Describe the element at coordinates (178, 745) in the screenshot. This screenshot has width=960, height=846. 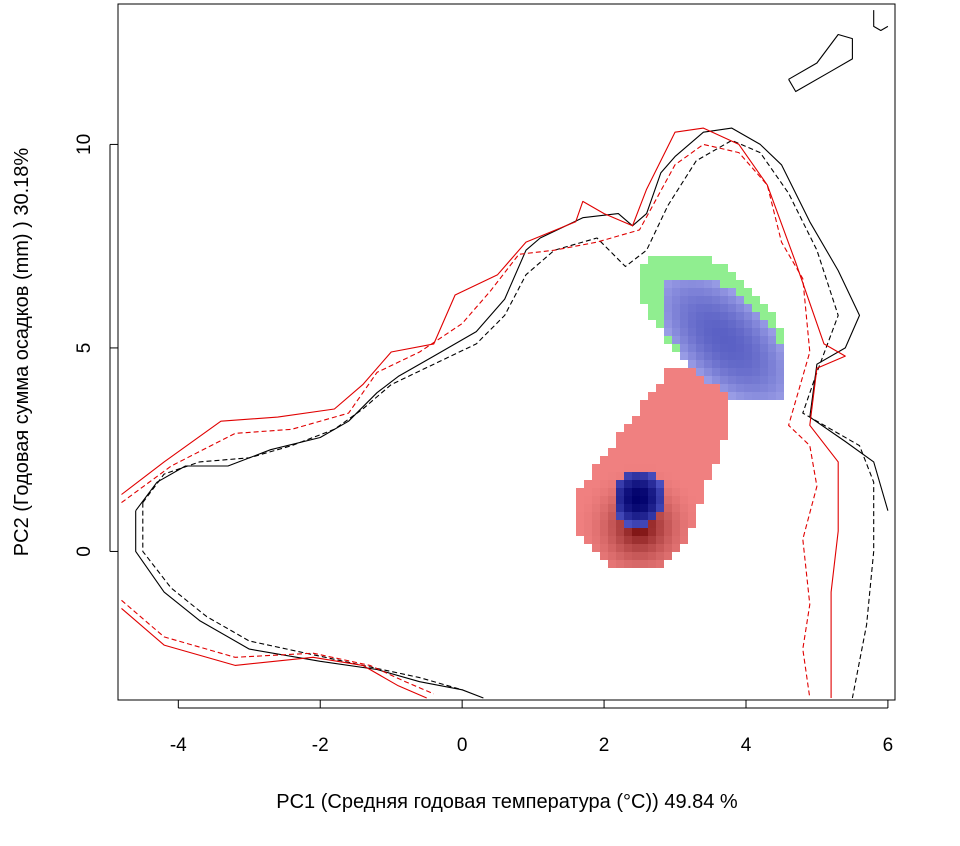
I see `x-tick-label: -4` at that location.